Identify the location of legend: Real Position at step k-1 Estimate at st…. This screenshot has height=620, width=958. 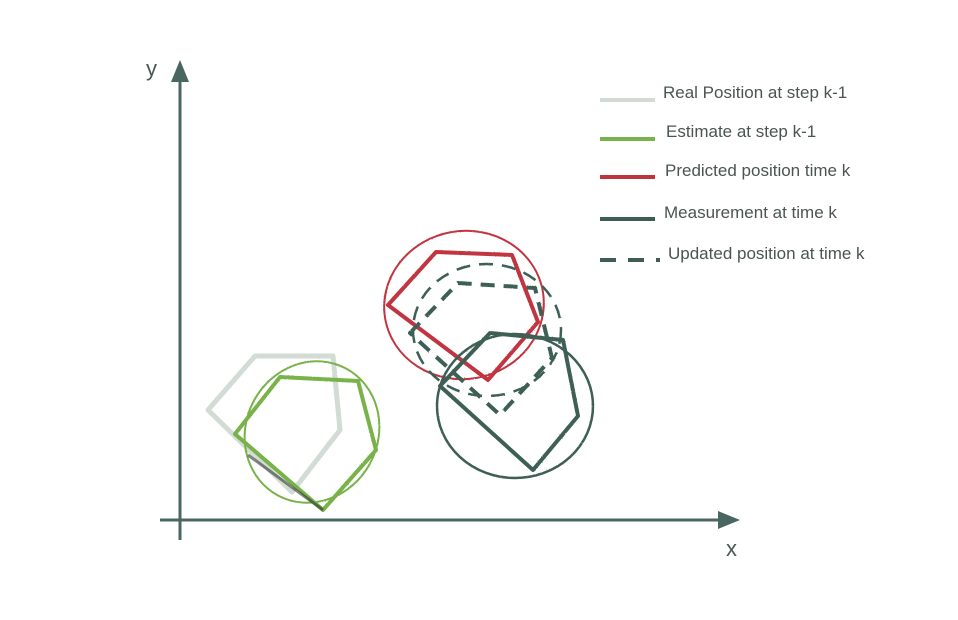
(732, 173).